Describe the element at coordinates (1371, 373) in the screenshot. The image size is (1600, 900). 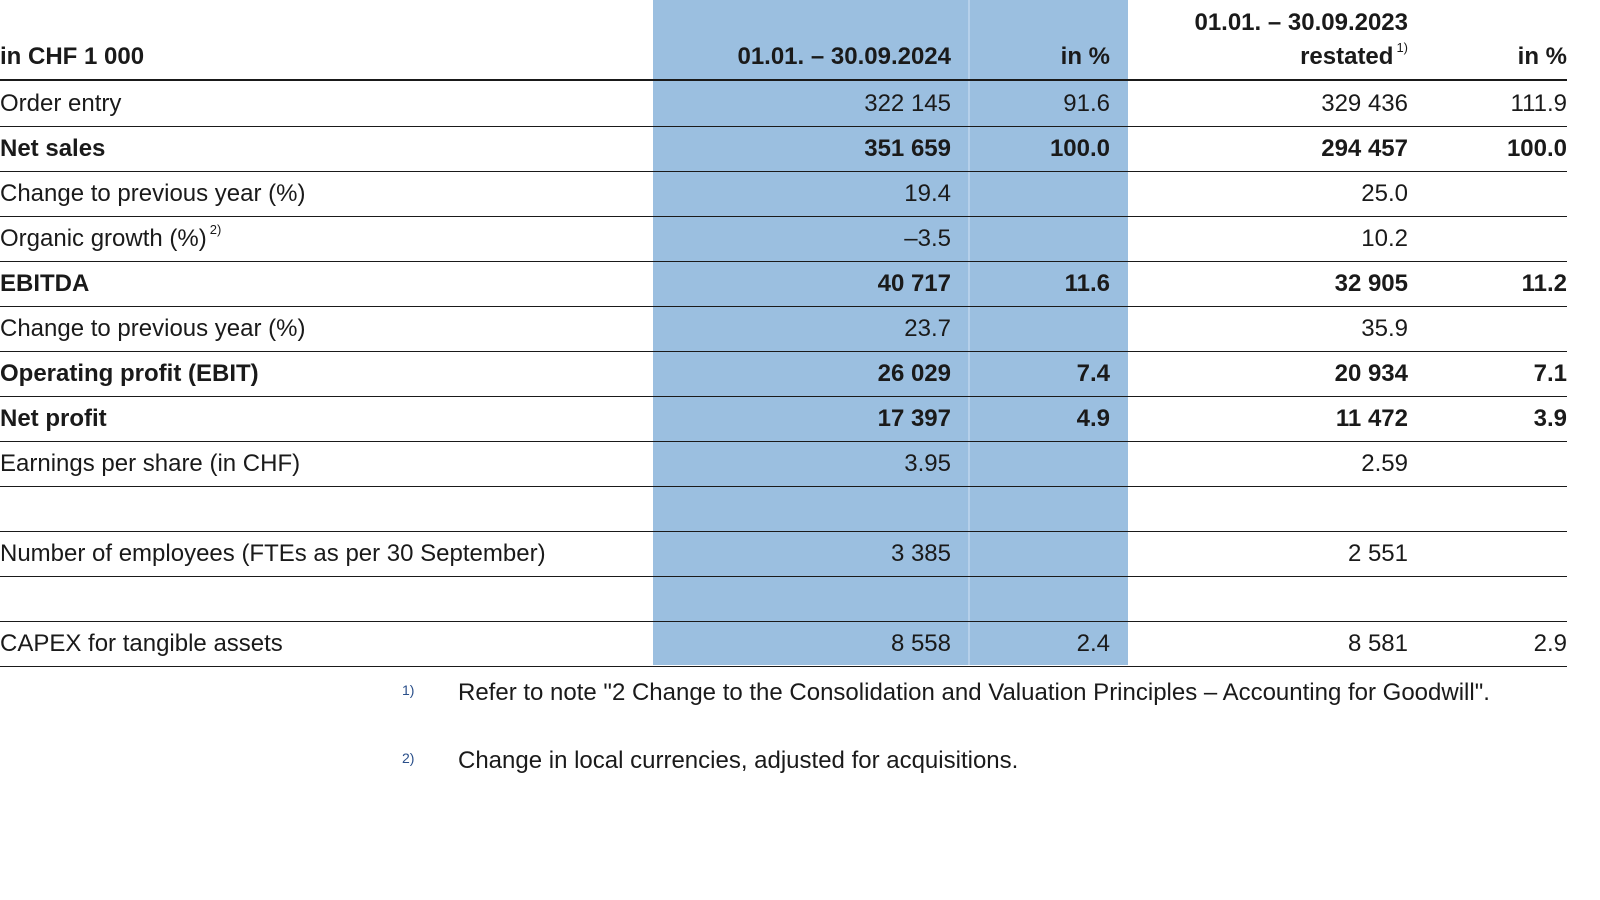
I see `value-2023-text: 20 934` at that location.